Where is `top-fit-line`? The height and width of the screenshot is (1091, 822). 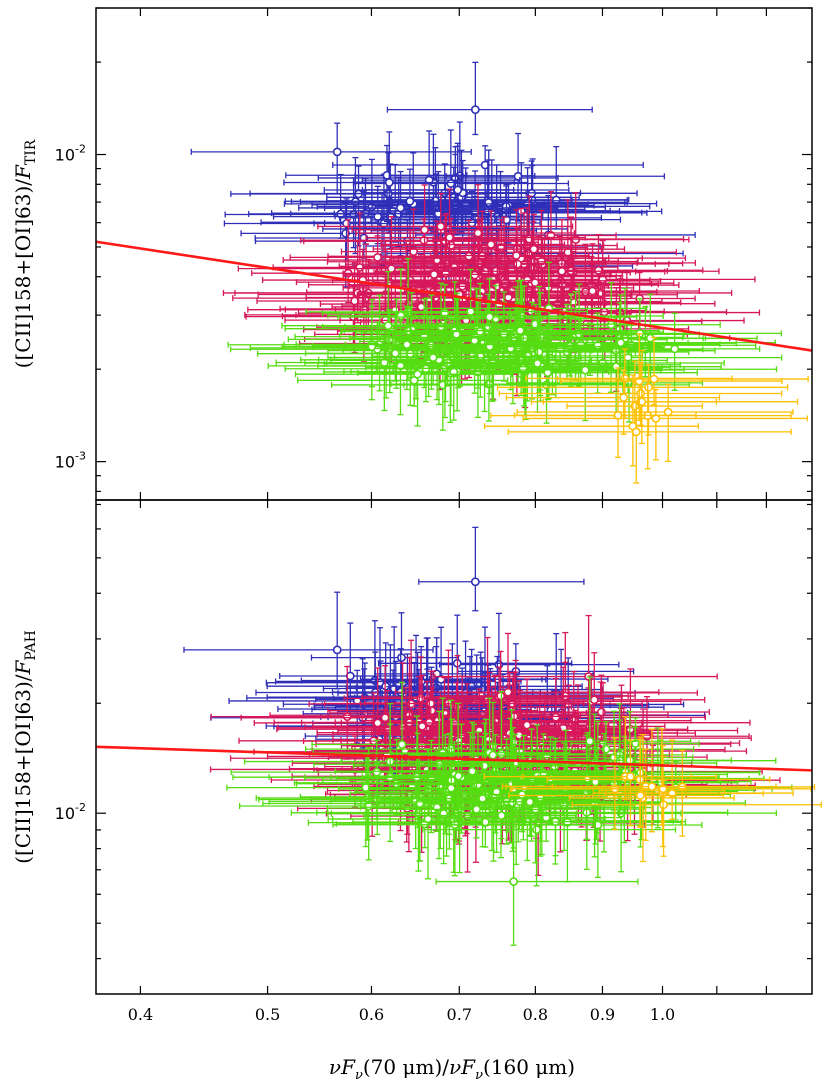 top-fit-line is located at coordinates (454, 296).